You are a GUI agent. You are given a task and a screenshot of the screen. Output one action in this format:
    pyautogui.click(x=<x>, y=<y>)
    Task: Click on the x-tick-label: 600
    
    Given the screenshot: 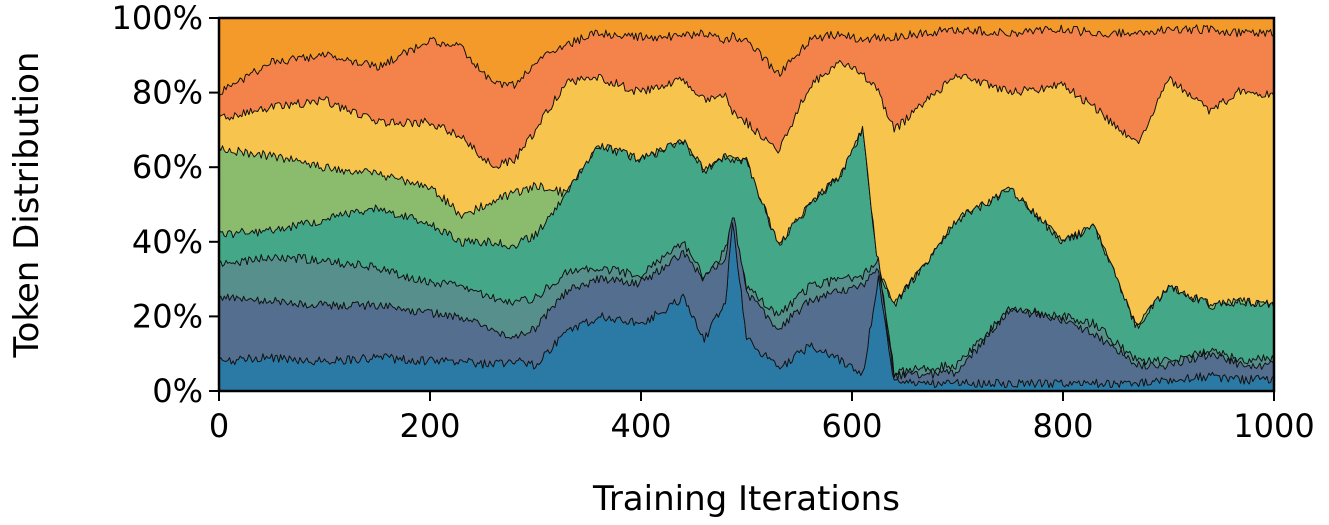 What is the action you would take?
    pyautogui.click(x=851, y=426)
    